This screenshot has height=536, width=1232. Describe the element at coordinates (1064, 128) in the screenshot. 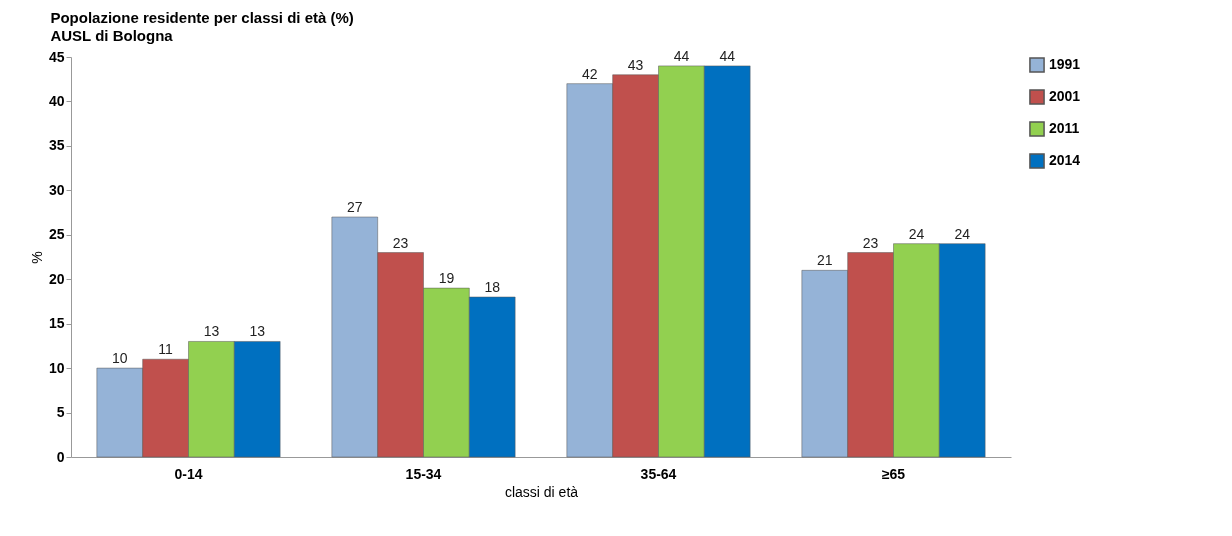

I see `legend-label: 2011` at that location.